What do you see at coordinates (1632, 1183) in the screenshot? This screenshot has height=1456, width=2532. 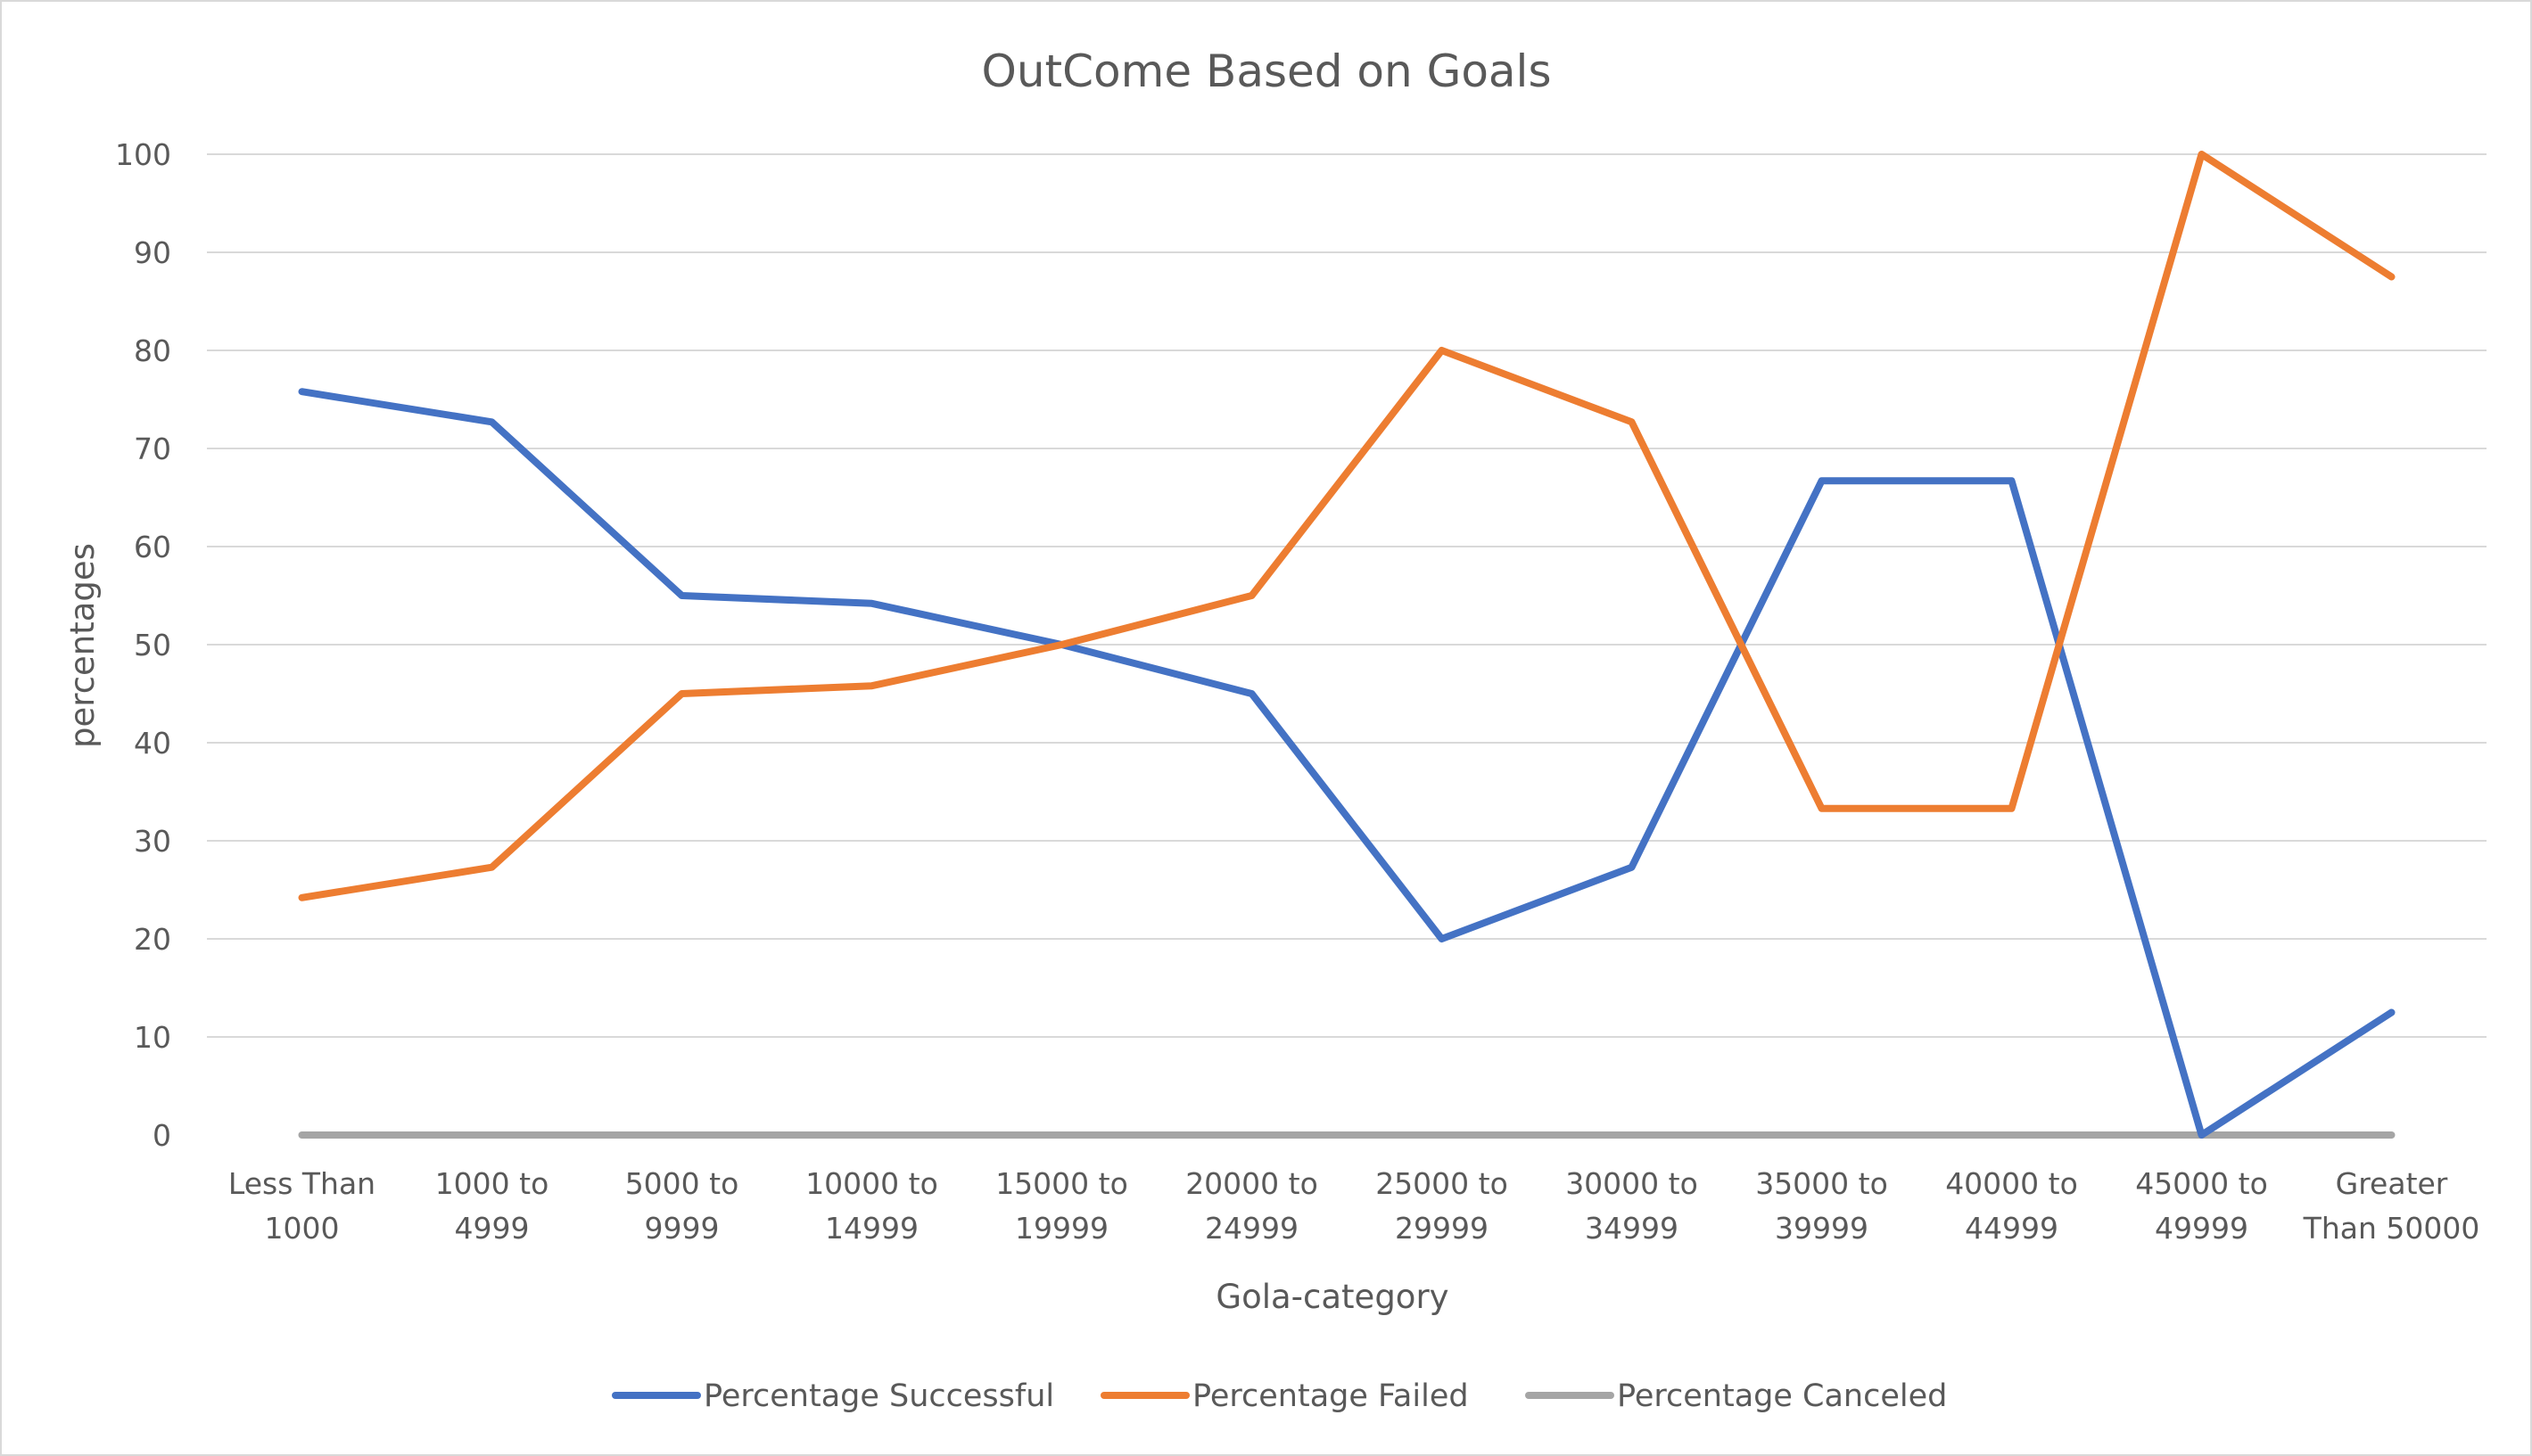 I see `x-tick-label: 30000 to` at bounding box center [1632, 1183].